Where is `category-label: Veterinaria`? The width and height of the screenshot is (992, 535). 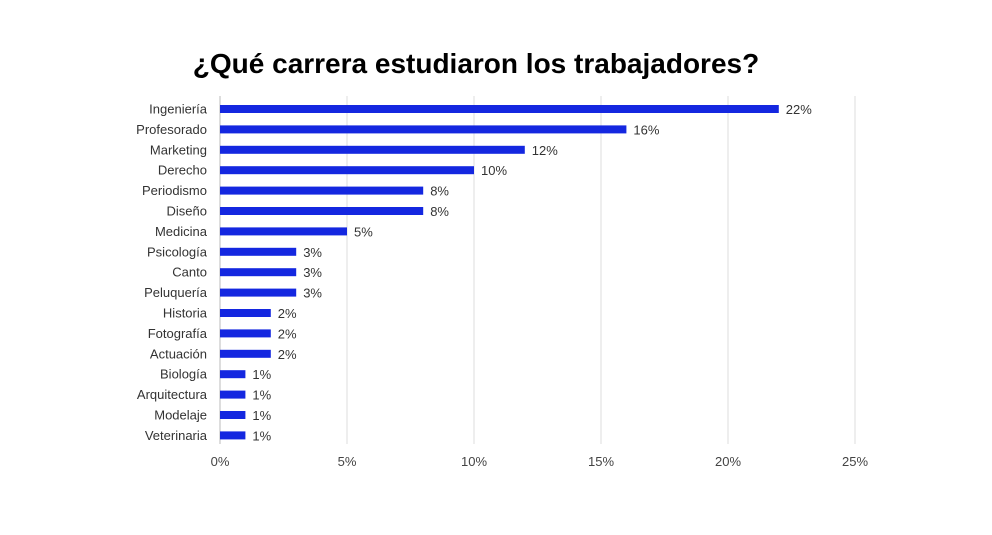 category-label: Veterinaria is located at coordinates (176, 435).